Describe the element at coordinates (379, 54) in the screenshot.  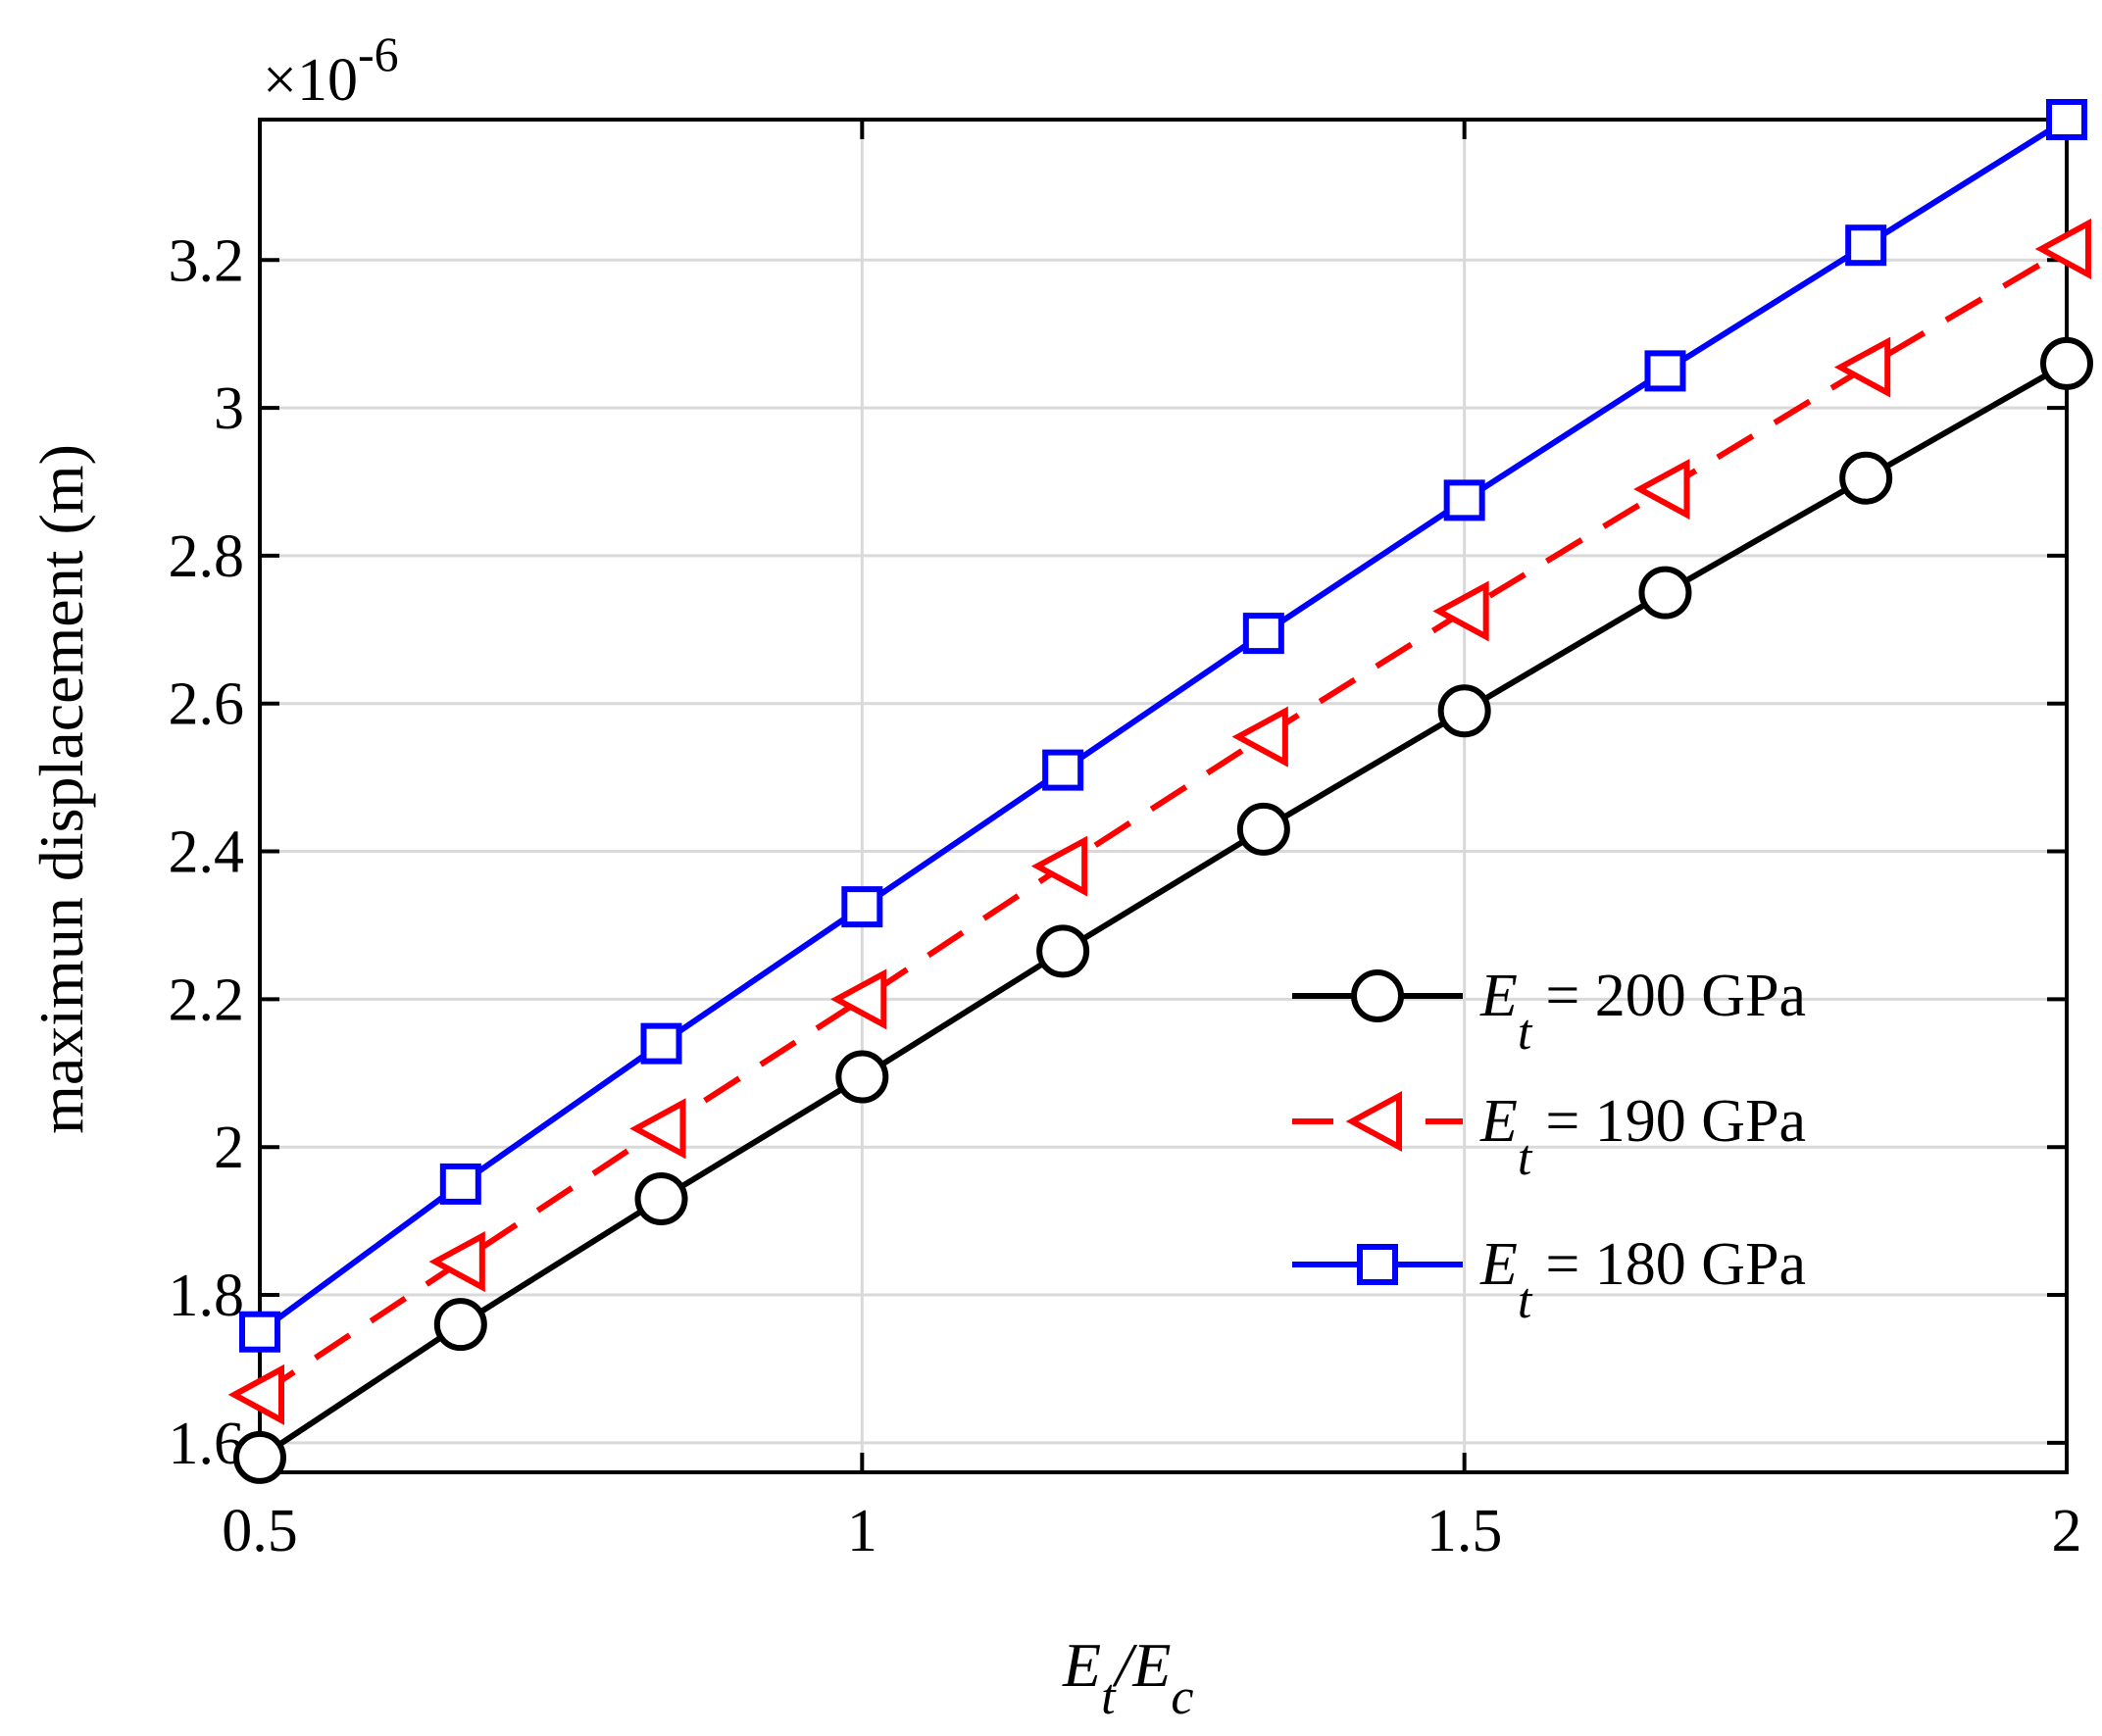
I see `y-exponent-power: -6` at that location.